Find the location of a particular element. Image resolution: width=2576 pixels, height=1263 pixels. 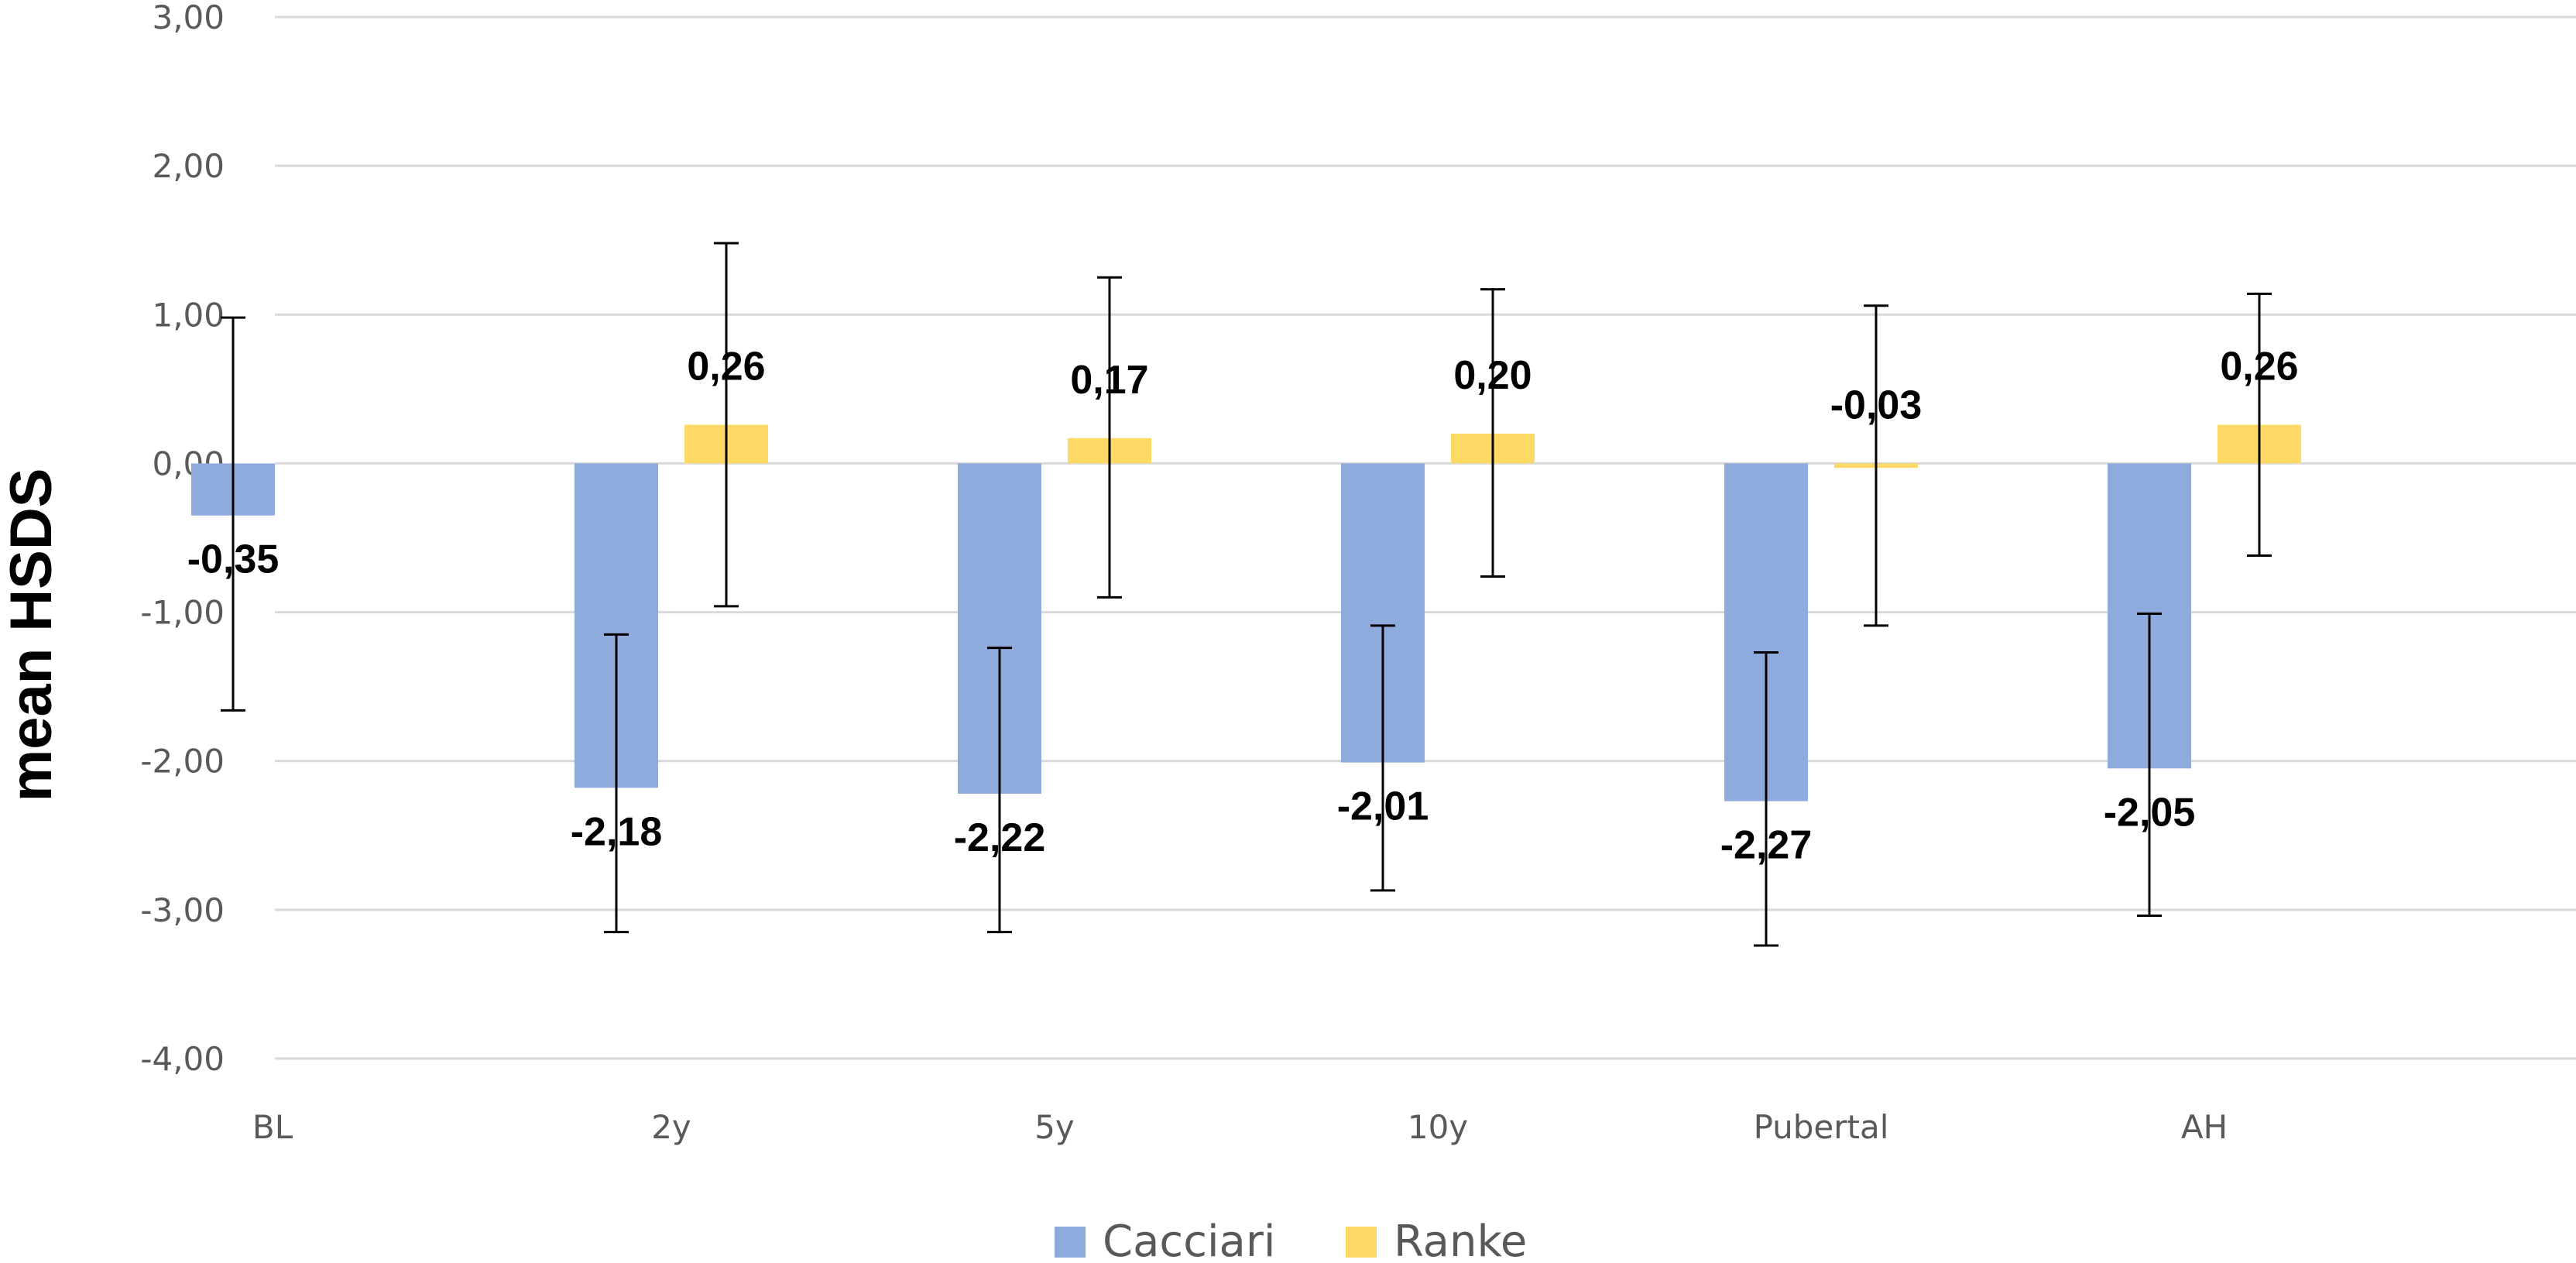

legend-item-ranke: Ranke is located at coordinates (1436, 1240).